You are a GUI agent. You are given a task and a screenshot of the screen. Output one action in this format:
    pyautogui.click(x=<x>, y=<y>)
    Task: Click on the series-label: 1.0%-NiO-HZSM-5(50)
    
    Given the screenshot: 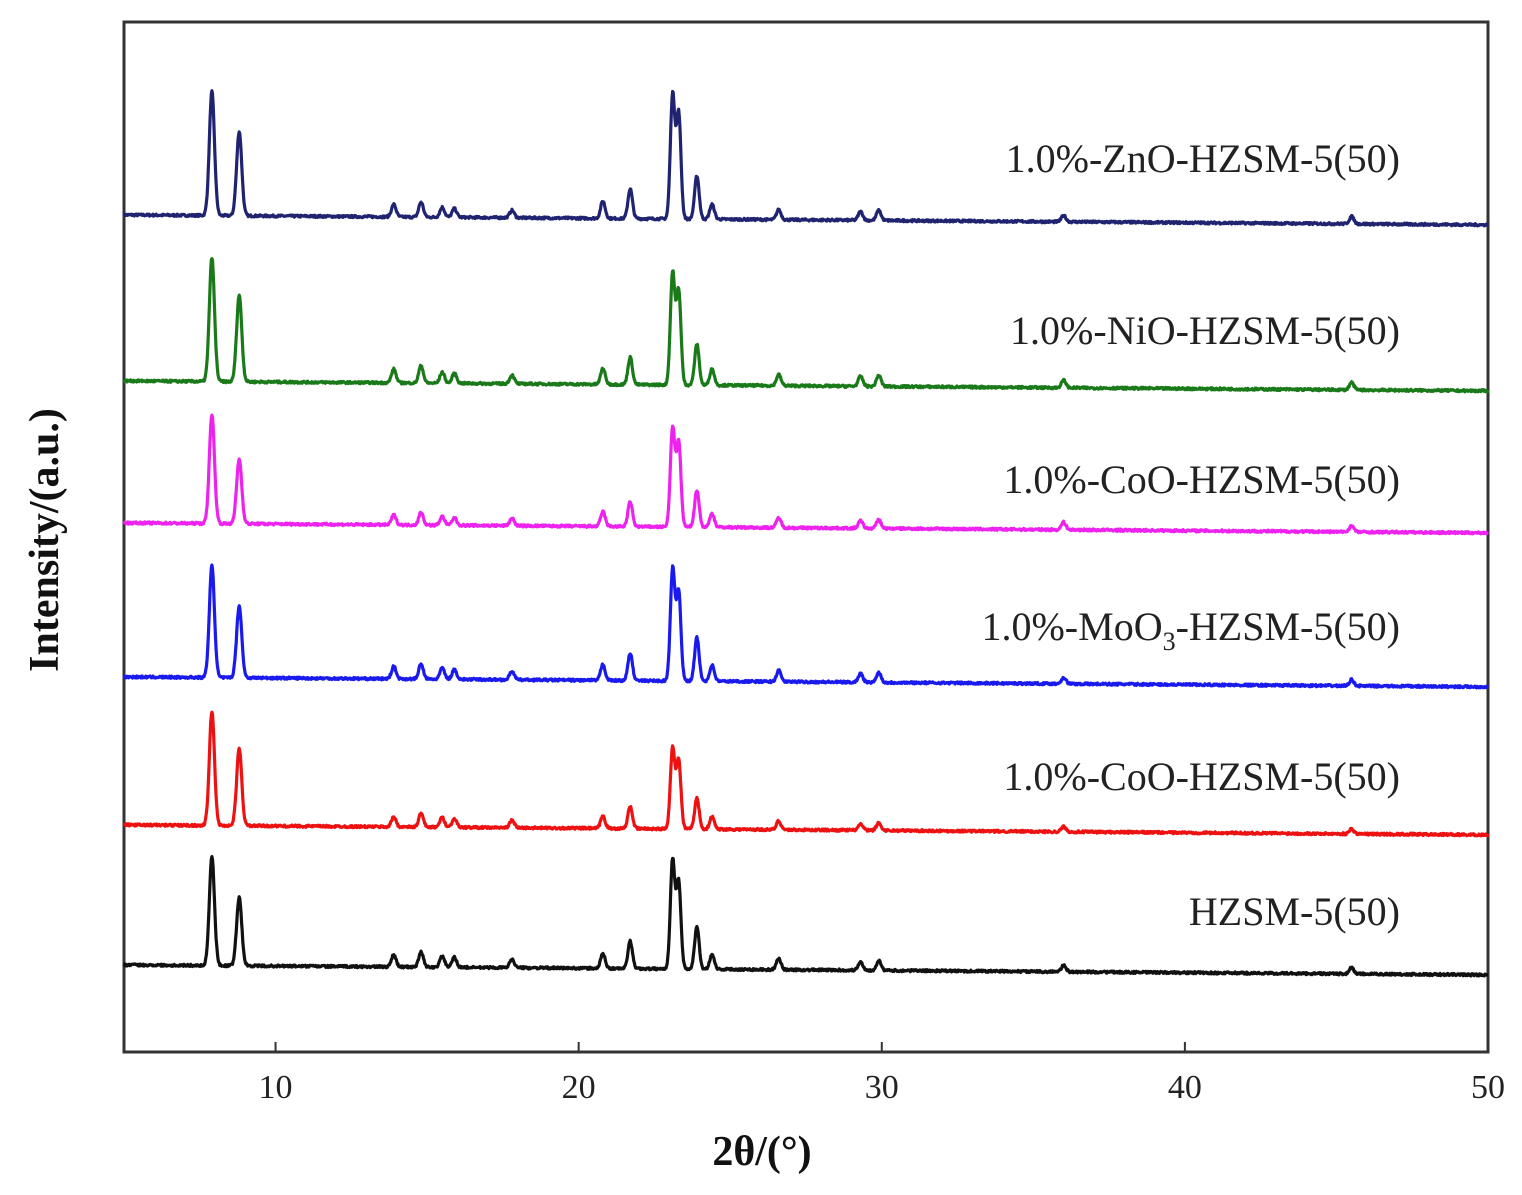 What is the action you would take?
    pyautogui.click(x=1205, y=330)
    